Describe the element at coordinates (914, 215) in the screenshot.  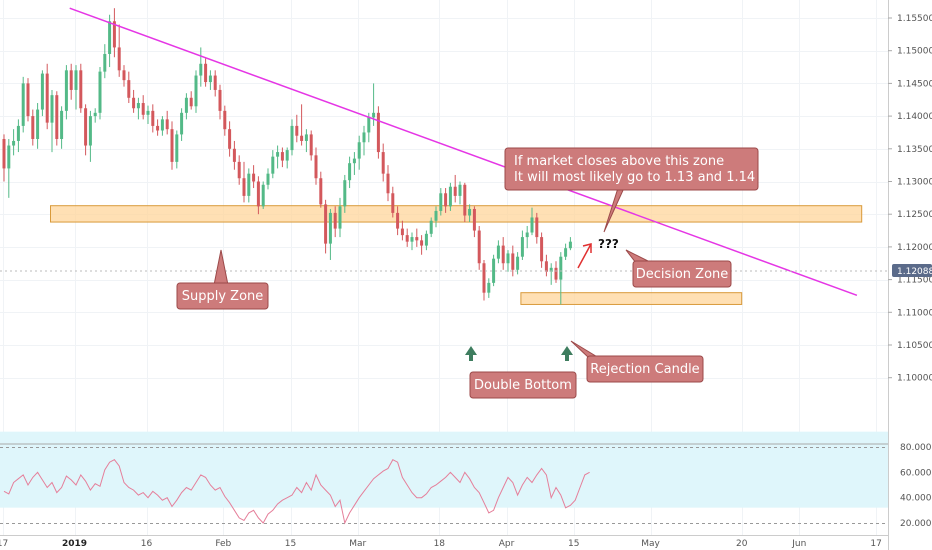
I see `price-tick-label: 1.12500` at that location.